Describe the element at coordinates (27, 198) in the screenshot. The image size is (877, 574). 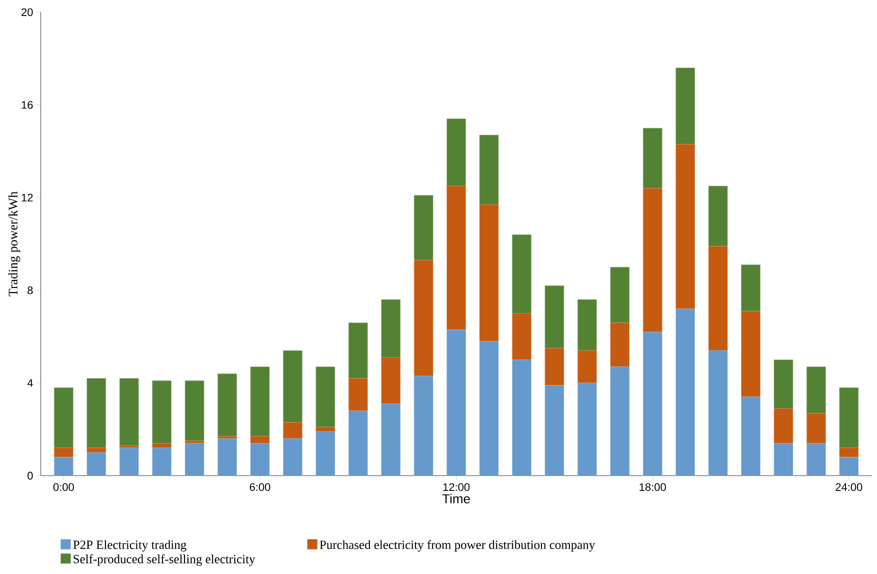
I see `y-tick-label: 12` at that location.